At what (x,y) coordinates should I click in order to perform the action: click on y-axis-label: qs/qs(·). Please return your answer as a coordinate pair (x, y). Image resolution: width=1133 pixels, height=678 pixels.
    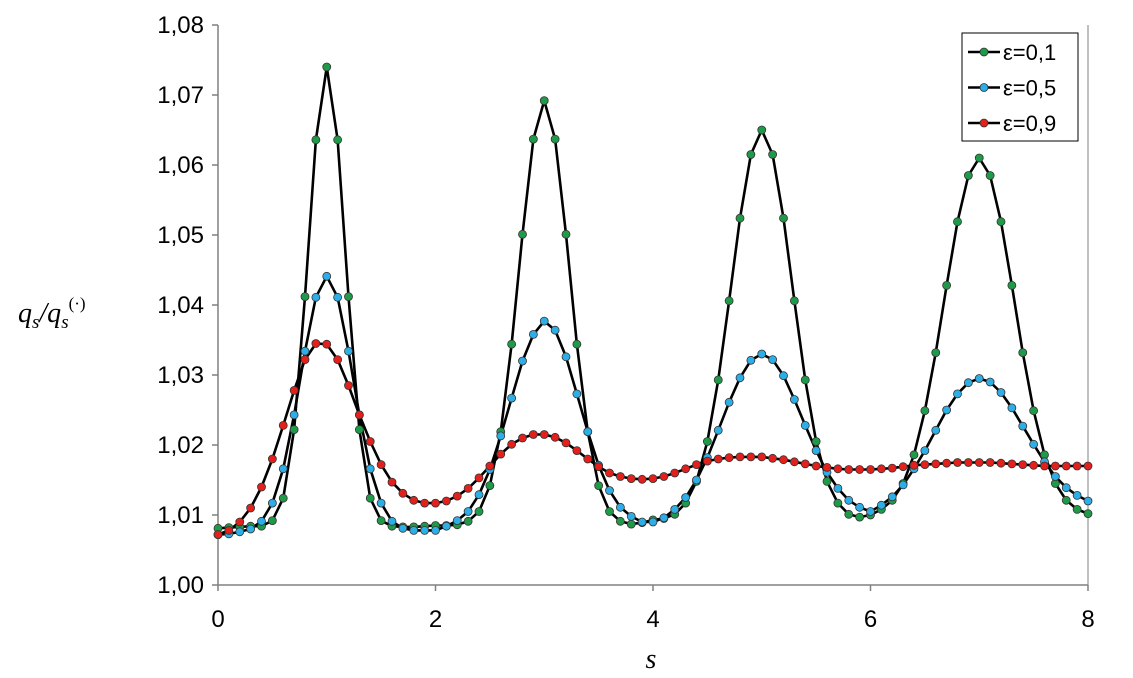
    Looking at the image, I should click on (52, 313).